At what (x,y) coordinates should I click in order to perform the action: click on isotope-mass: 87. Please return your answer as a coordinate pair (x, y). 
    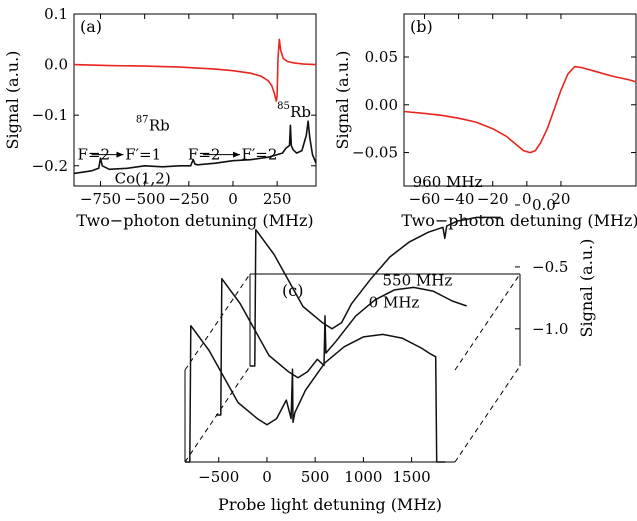
    Looking at the image, I should click on (142, 119).